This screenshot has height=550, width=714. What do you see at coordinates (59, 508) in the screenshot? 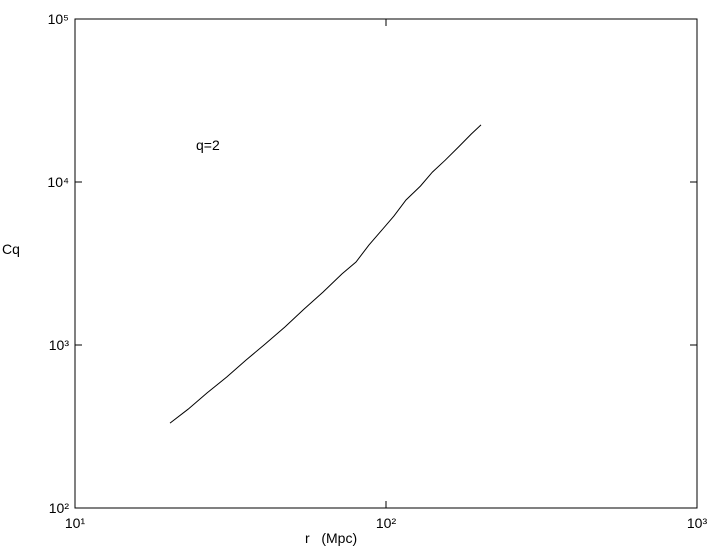
I see `y-tick-label: 10²` at bounding box center [59, 508].